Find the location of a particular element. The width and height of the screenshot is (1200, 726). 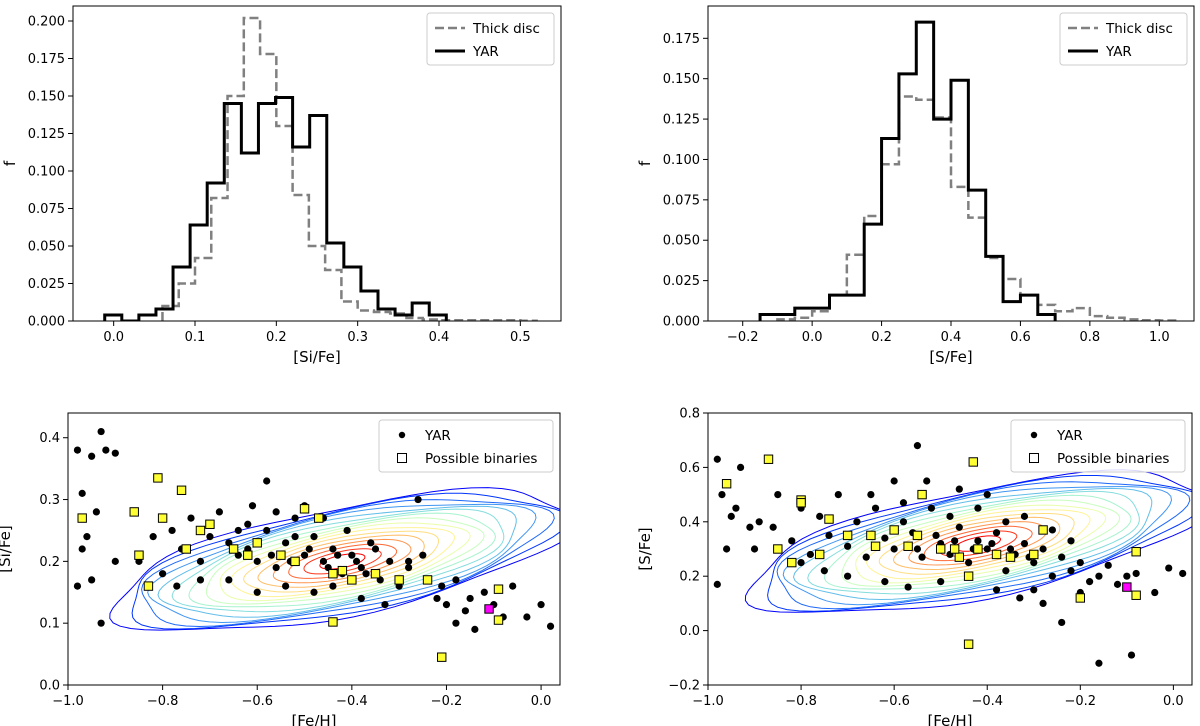

x-tick-label: 0.1 is located at coordinates (195, 337).